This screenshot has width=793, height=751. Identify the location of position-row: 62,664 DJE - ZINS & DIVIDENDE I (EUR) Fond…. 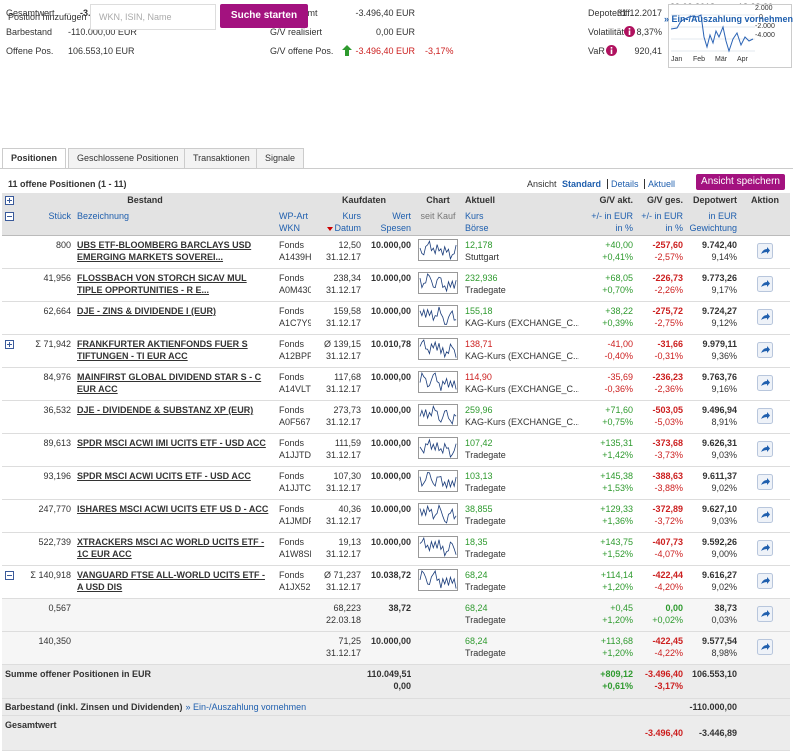
(396, 318).